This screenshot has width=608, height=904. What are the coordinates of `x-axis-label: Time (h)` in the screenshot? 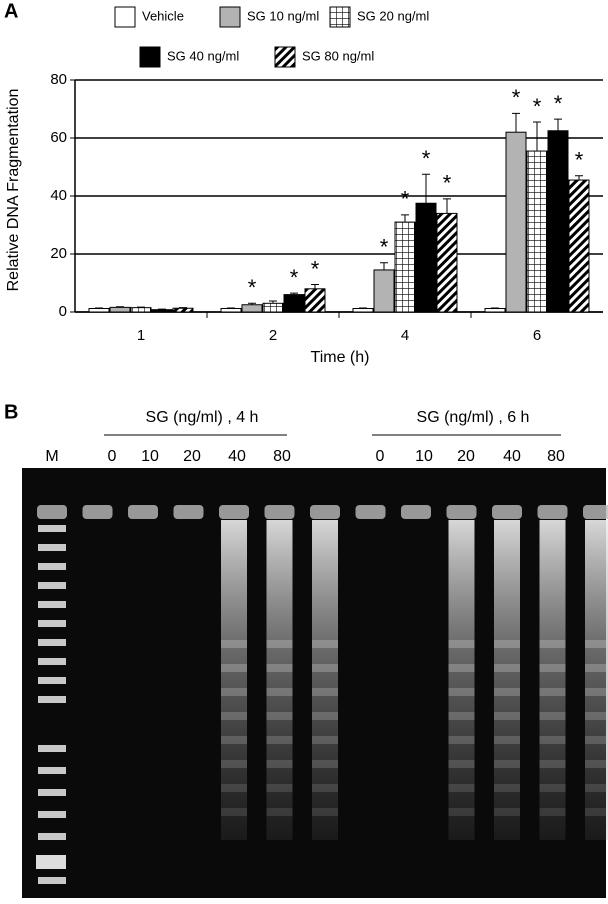 It's located at (340, 357).